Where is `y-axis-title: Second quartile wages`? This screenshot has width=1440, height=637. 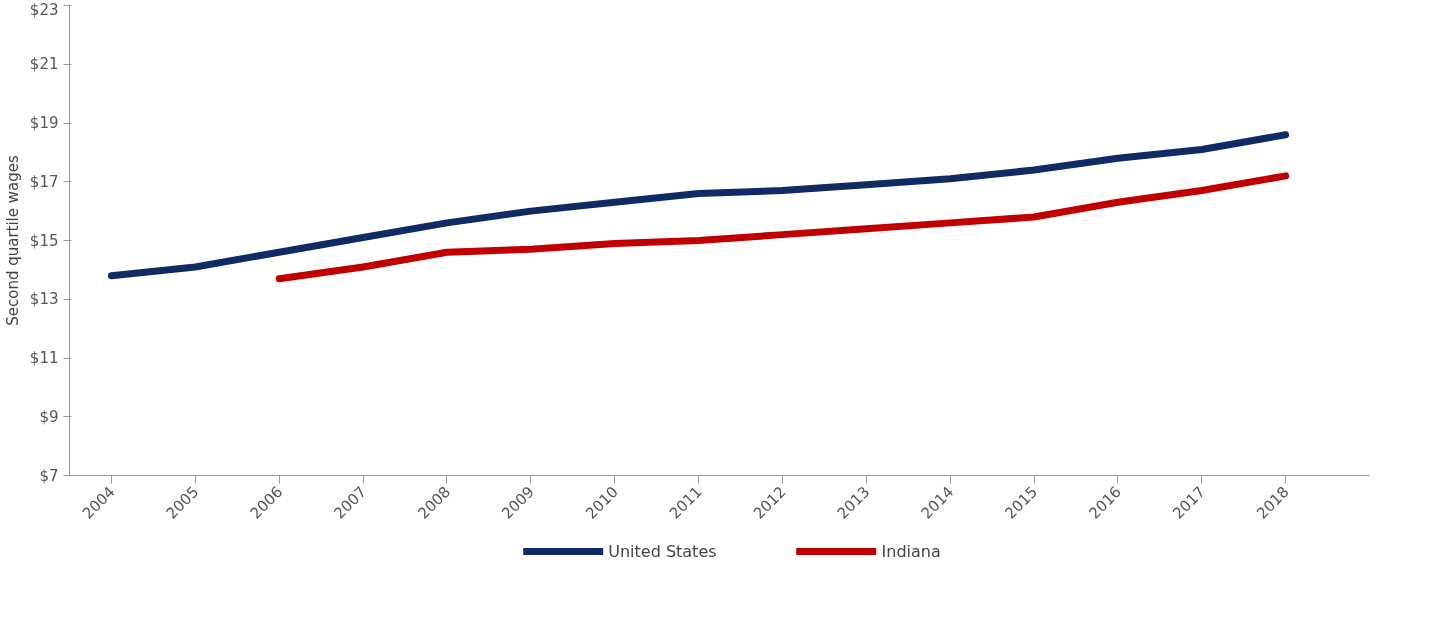
y-axis-title: Second quartile wages is located at coordinates (12, 240).